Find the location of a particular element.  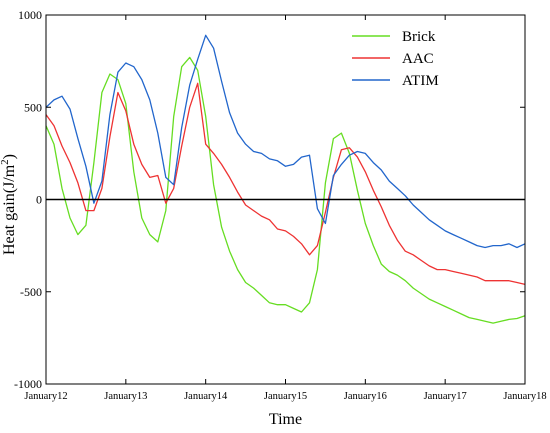

legend-label-brick: Brick is located at coordinates (419, 37).